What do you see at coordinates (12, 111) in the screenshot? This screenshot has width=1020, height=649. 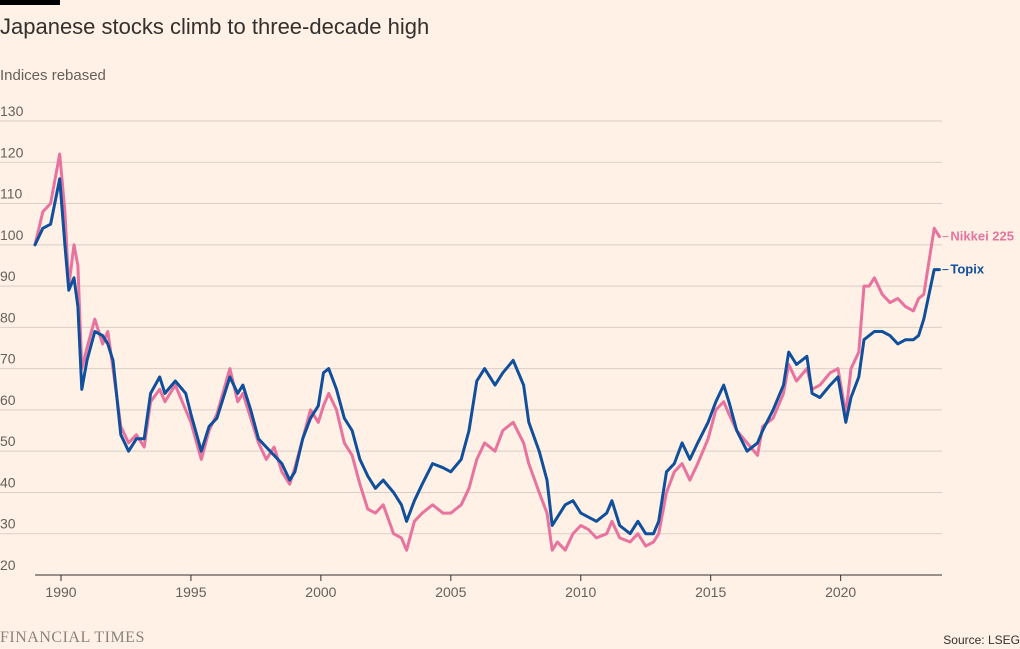 I see `y-tick-label: 130` at bounding box center [12, 111].